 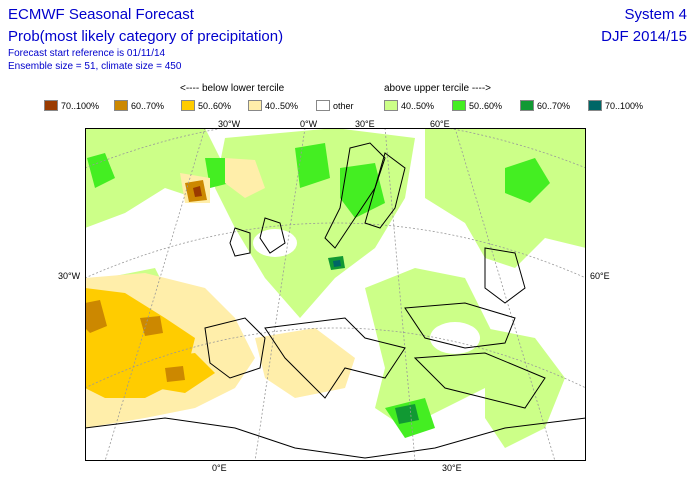 What do you see at coordinates (309, 124) in the screenshot?
I see `lon-label-top-0w: 0°W` at bounding box center [309, 124].